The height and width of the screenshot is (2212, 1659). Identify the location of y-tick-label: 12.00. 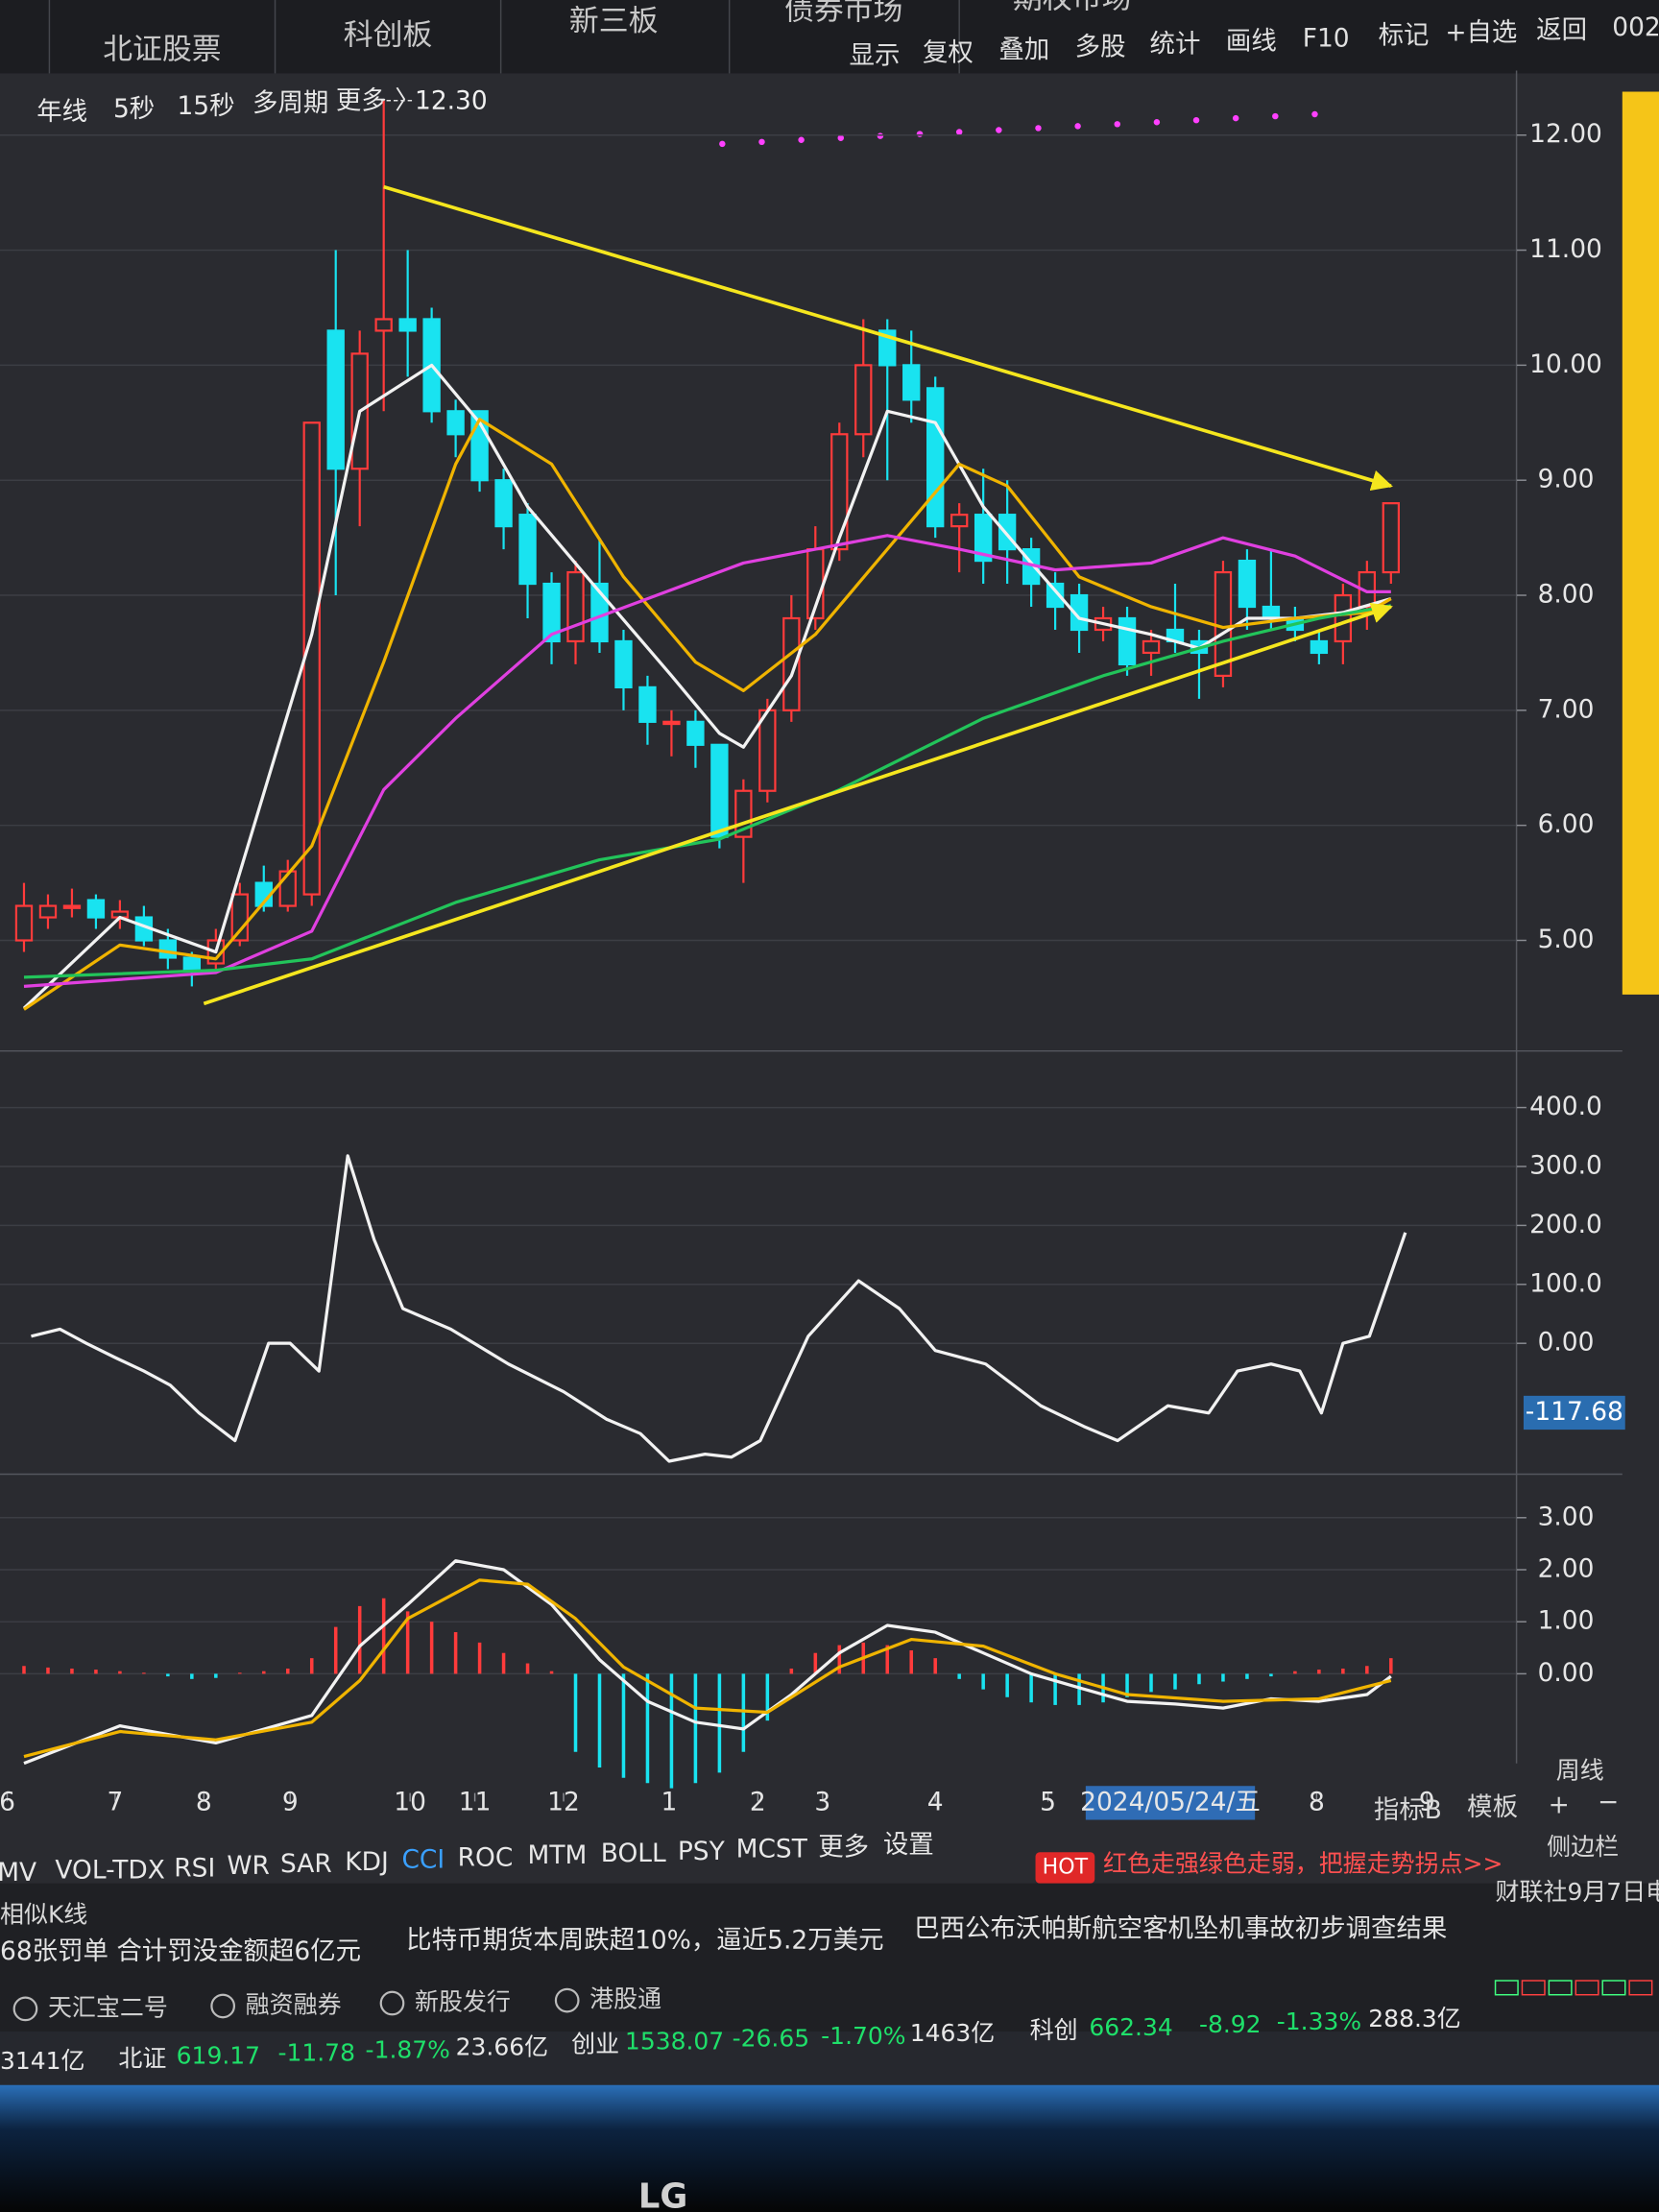
(1565, 134).